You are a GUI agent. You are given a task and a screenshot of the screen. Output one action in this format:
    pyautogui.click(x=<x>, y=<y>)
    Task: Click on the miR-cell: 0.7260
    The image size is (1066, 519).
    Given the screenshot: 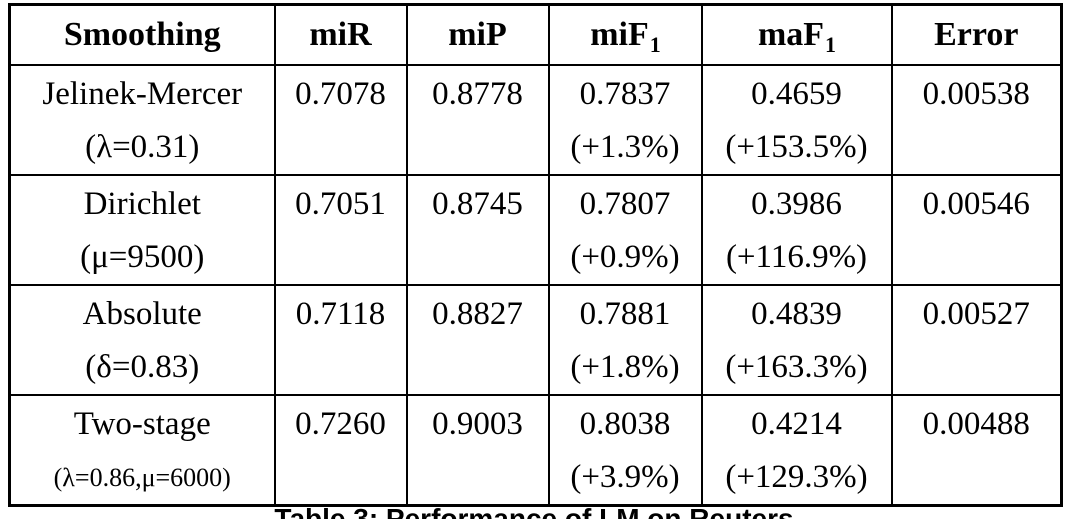 What is the action you would take?
    pyautogui.click(x=340, y=450)
    